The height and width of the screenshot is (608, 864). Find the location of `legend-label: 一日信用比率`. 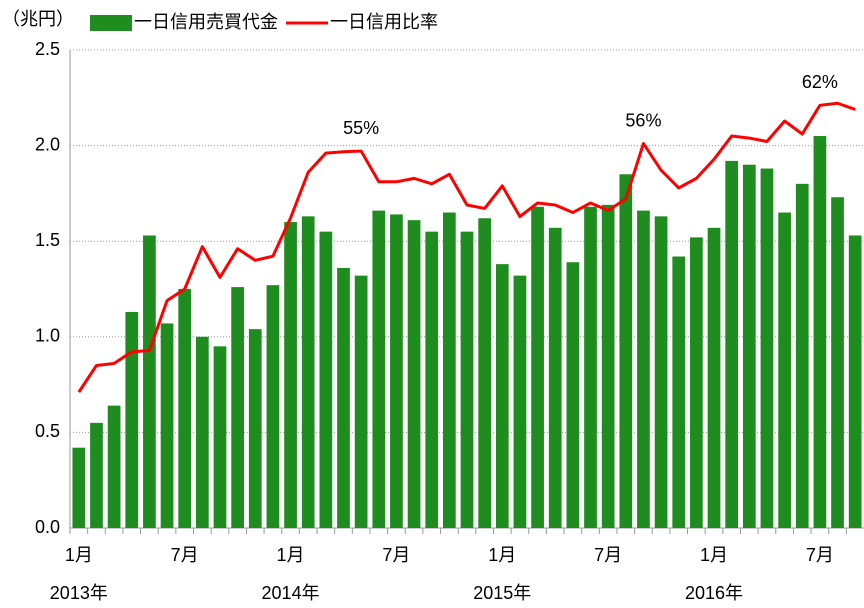

legend-label: 一日信用比率 is located at coordinates (384, 22).